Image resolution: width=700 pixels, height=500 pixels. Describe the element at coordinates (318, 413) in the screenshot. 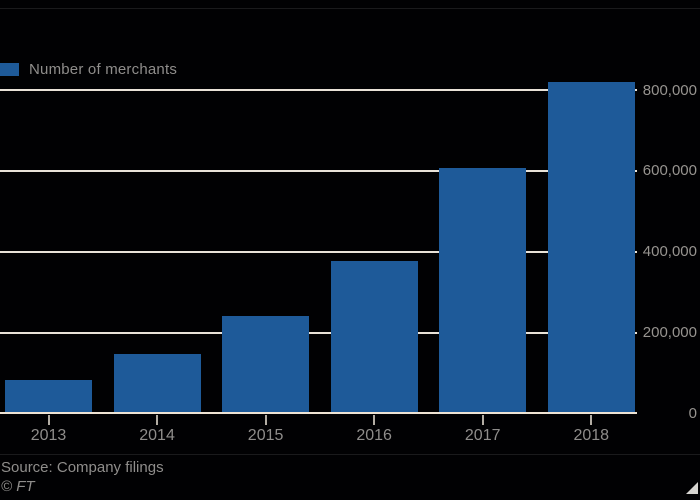

I see `x-axis-line` at that location.